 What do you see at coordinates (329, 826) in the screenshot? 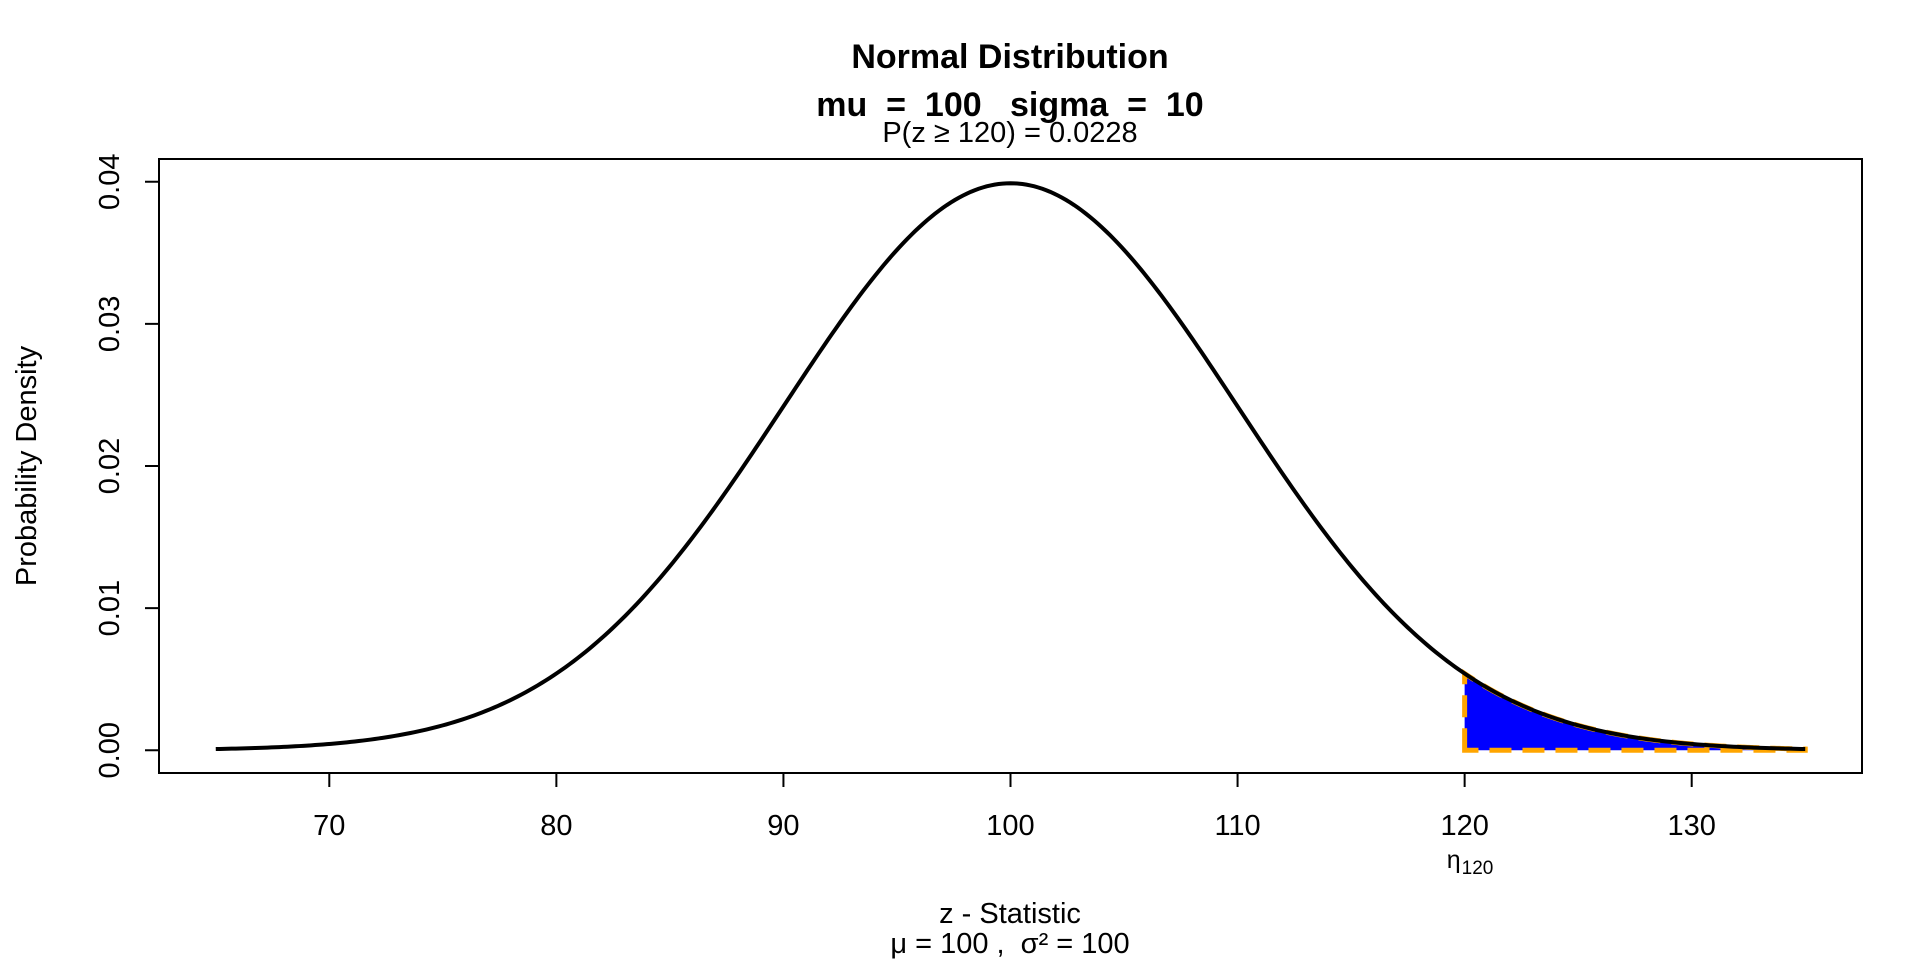
I see `x-tick-label: 70` at bounding box center [329, 826].